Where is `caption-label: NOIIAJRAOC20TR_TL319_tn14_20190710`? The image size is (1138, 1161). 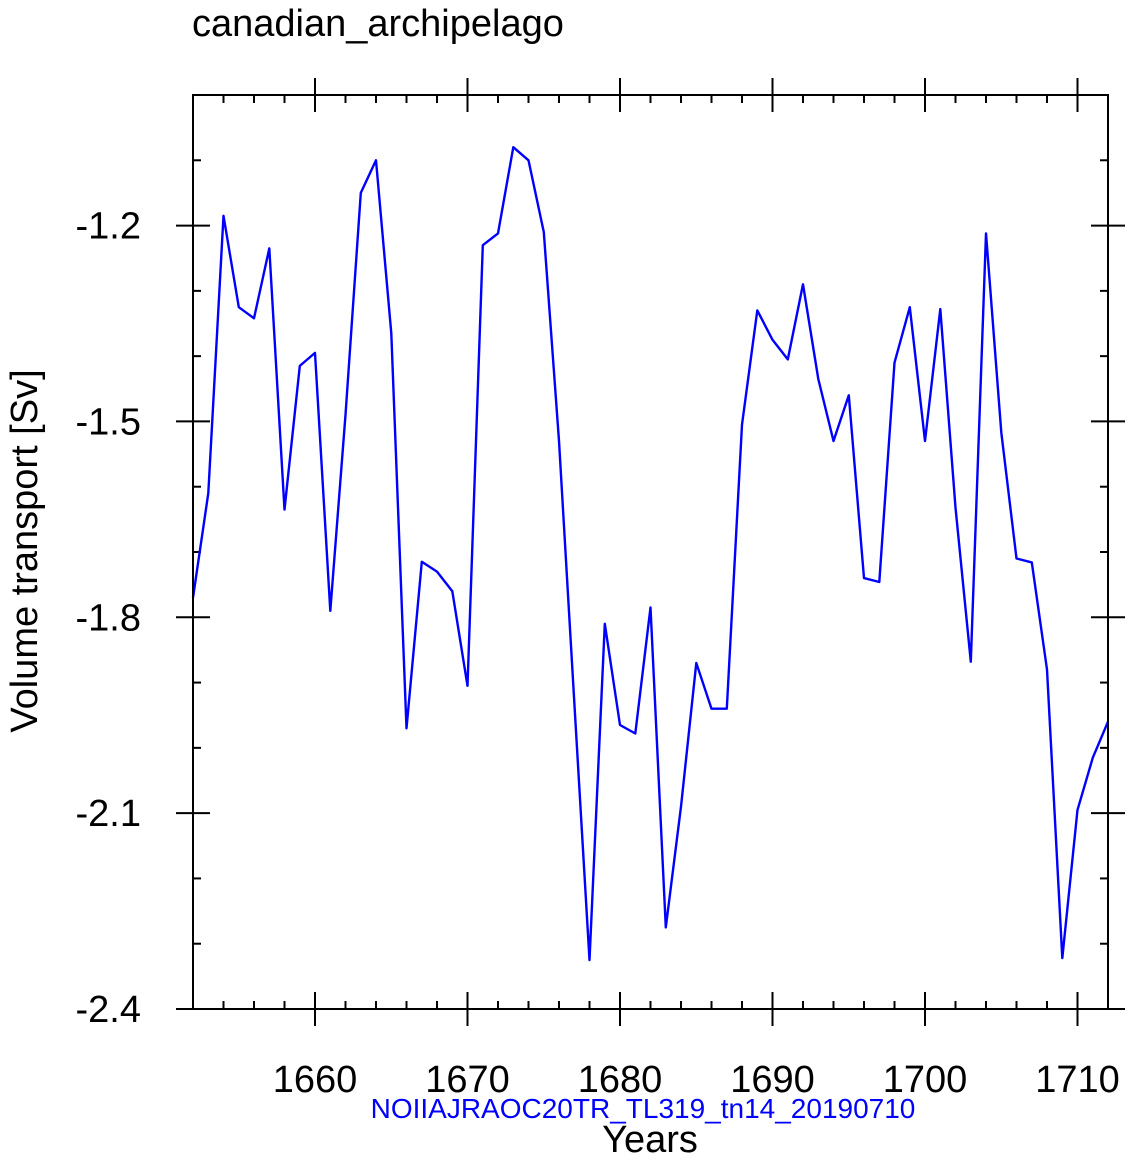 caption-label: NOIIAJRAOC20TR_TL319_tn14_20190710 is located at coordinates (643, 1108).